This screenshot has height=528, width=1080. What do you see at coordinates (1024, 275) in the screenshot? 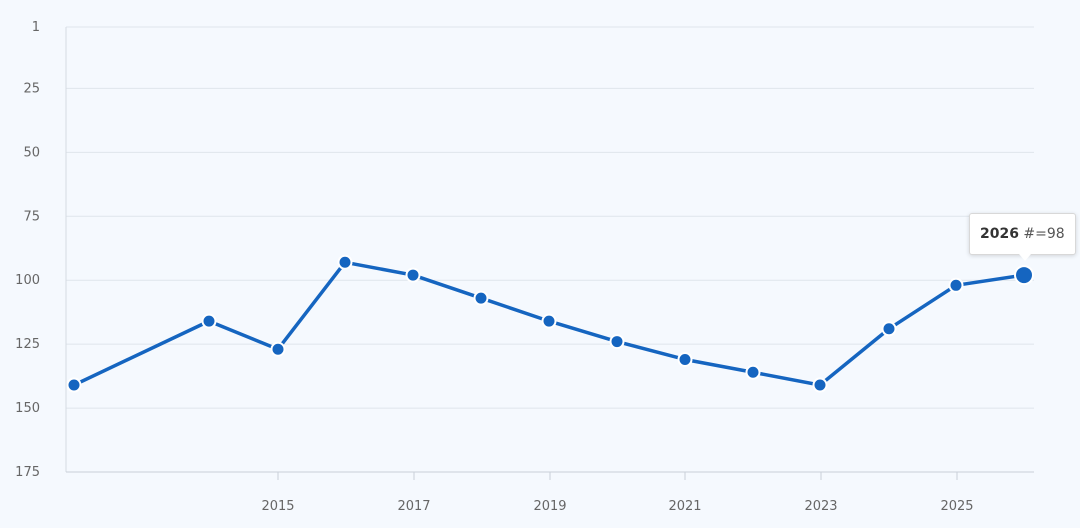
I see `highlighted-point` at bounding box center [1024, 275].